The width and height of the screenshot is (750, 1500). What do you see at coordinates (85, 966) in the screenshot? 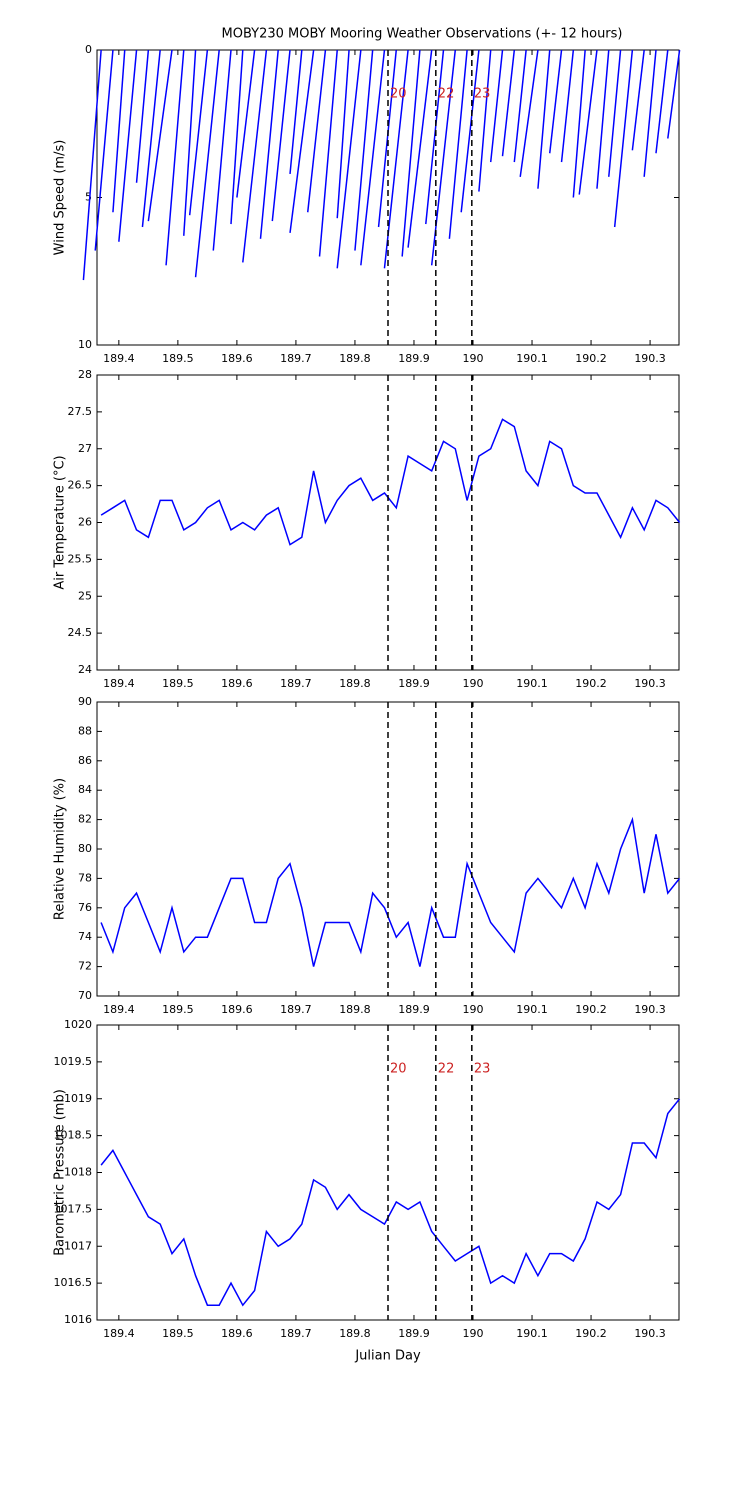
I see `y-tick-label: 72` at bounding box center [85, 966].